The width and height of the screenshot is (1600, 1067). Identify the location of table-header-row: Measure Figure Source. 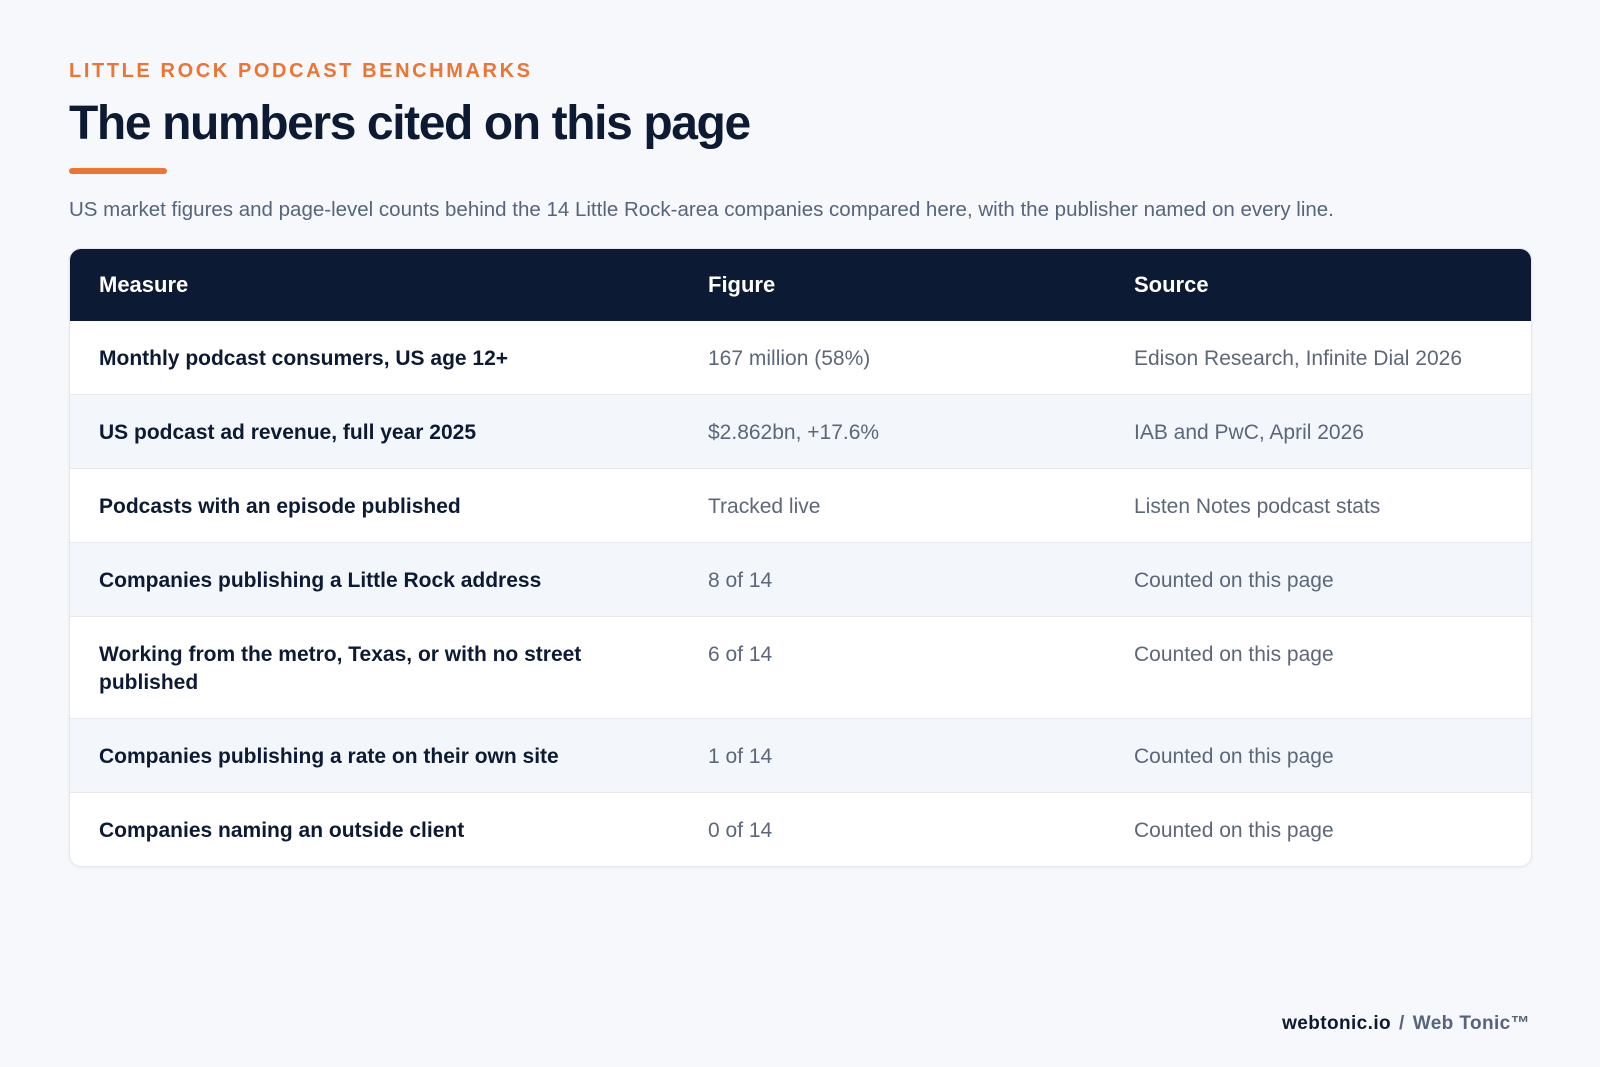
(800, 285).